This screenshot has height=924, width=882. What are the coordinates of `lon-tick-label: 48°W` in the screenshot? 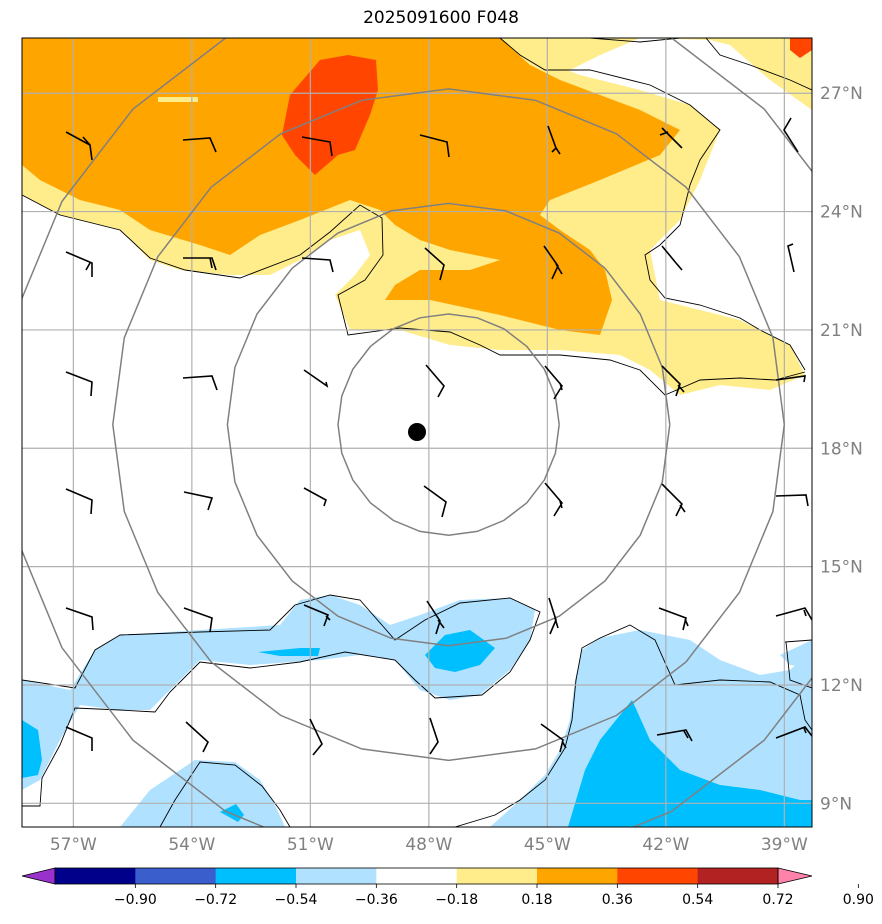 It's located at (428, 845).